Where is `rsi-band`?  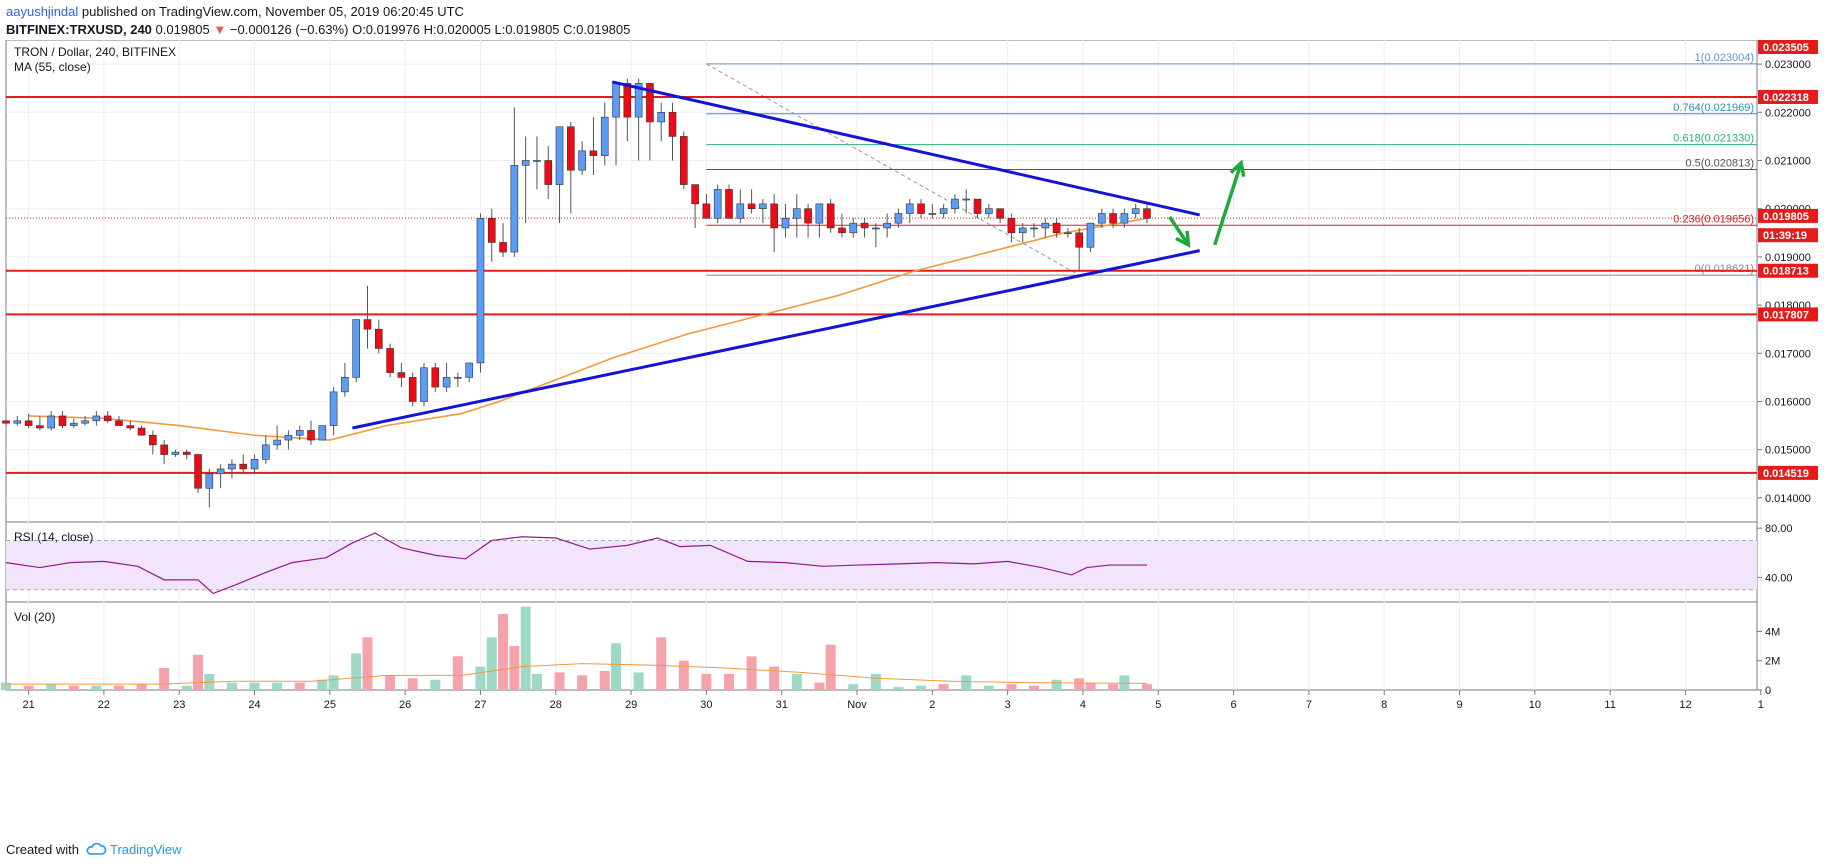
rsi-band is located at coordinates (881, 565).